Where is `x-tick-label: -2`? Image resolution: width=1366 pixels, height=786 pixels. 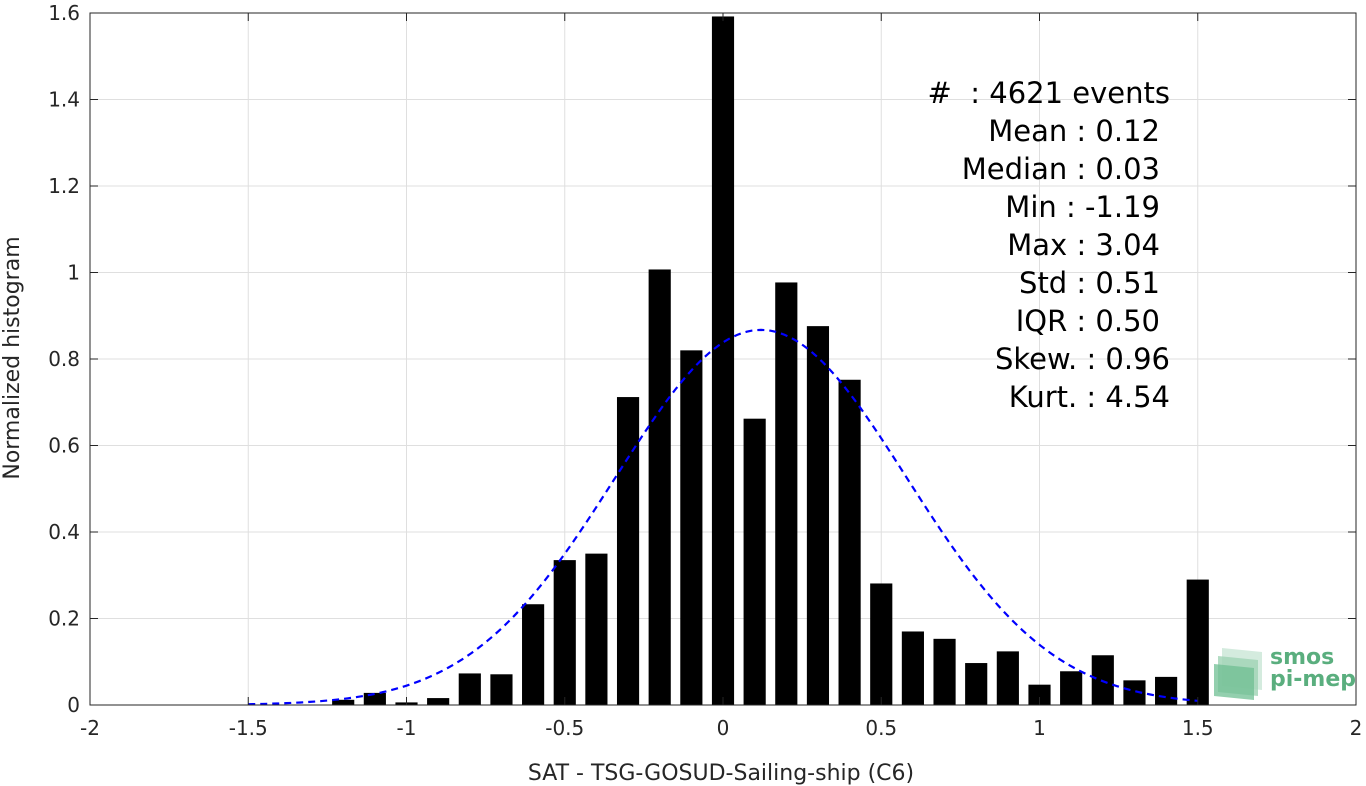
x-tick-label: -2 is located at coordinates (90, 728).